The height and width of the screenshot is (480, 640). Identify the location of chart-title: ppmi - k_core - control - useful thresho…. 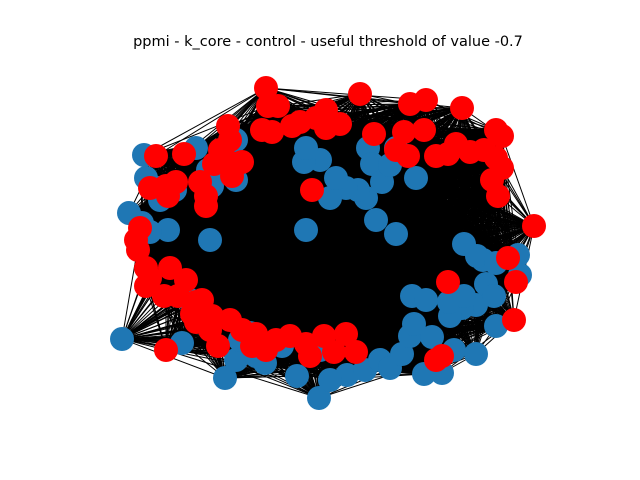
(328, 42).